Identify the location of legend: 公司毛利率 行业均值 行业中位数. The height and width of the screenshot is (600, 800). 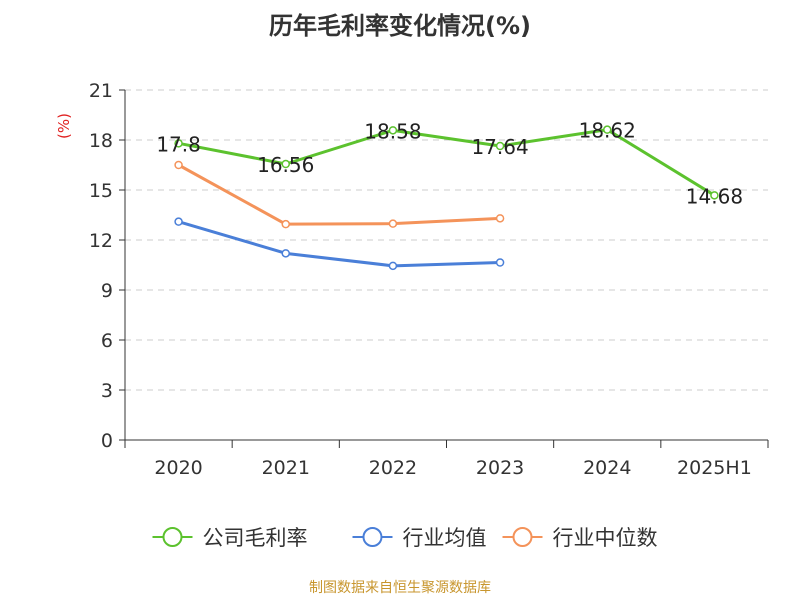
(405, 538).